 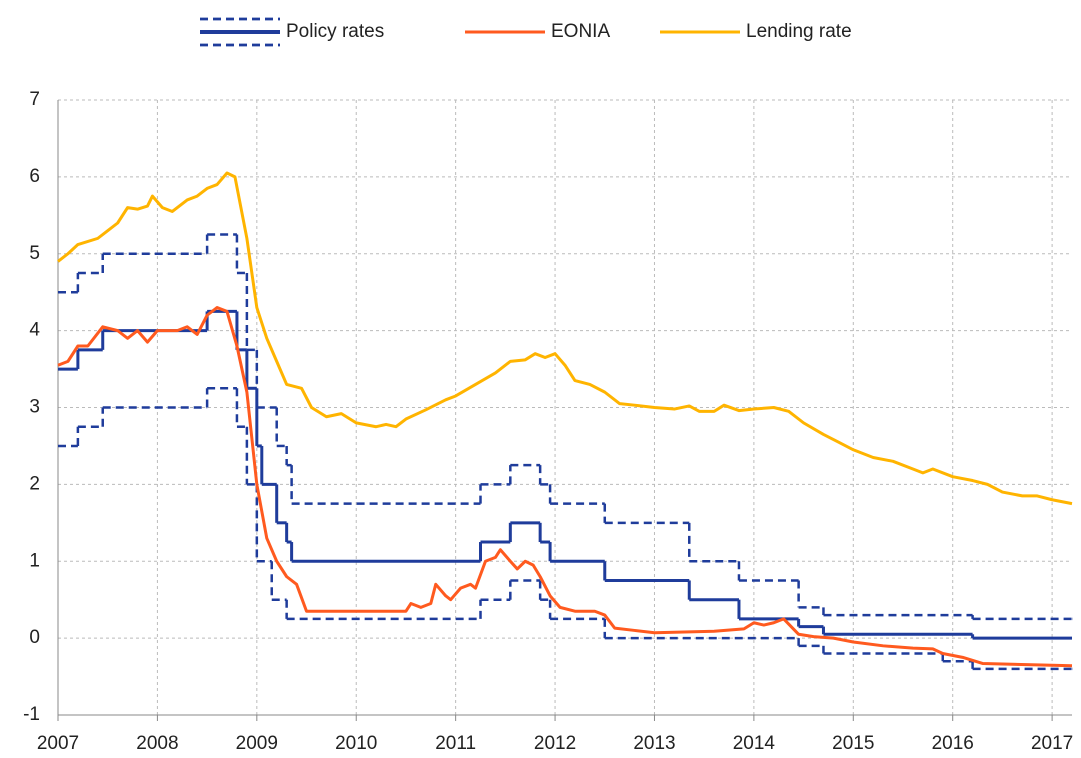 What do you see at coordinates (34, 253) in the screenshot?
I see `y-tick-label: 5` at bounding box center [34, 253].